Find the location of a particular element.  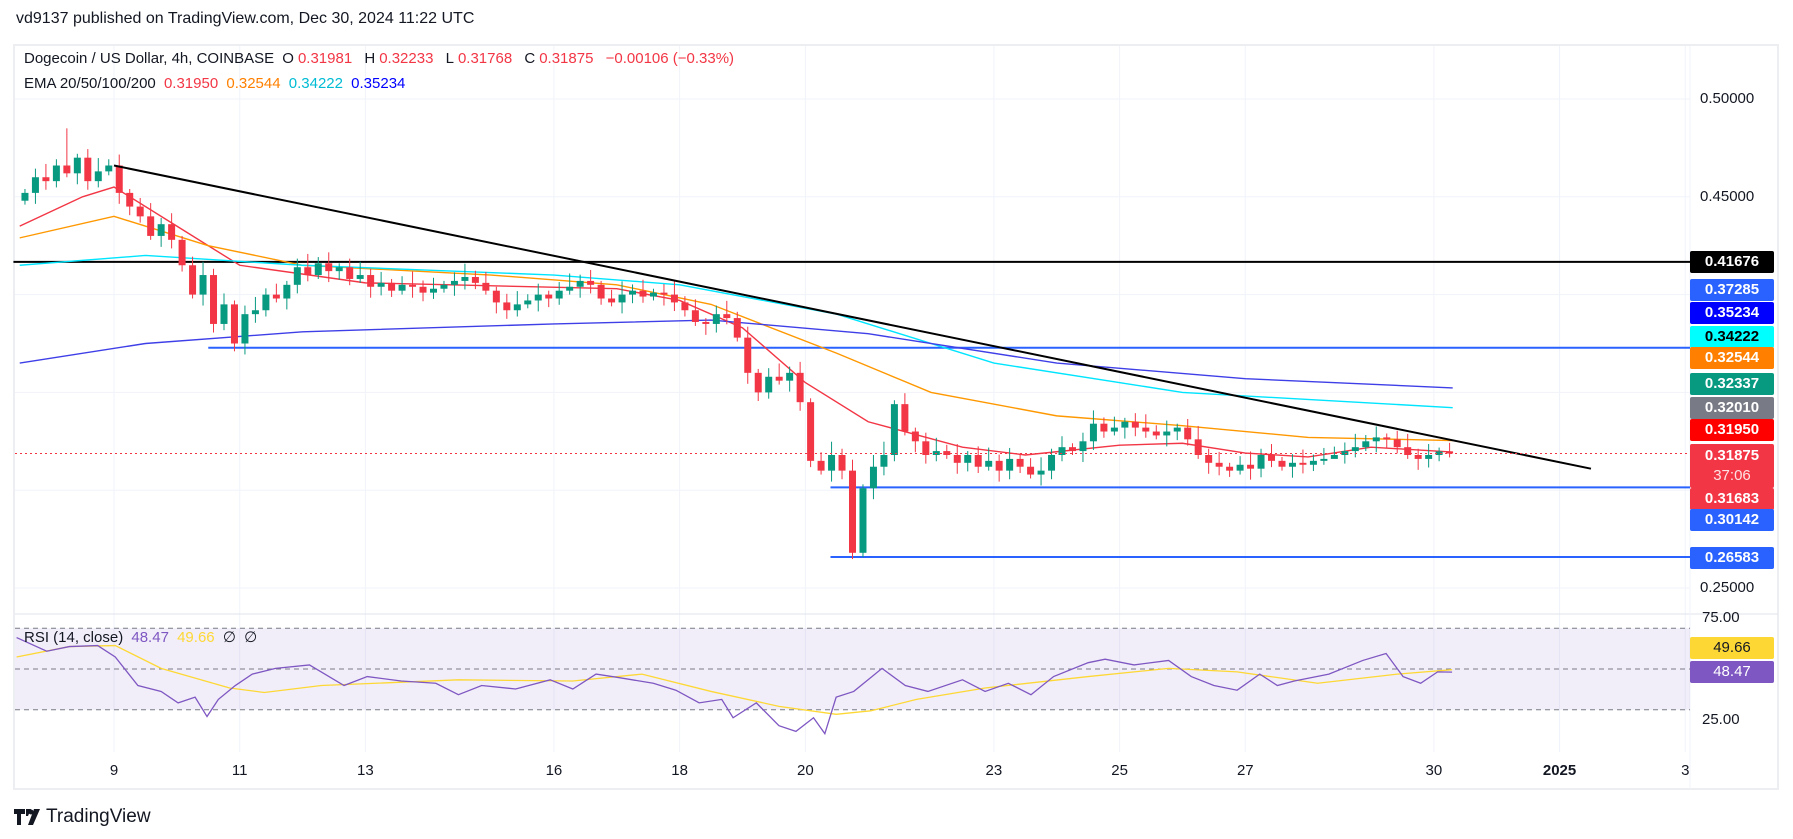

change-value: −0.00106 (−0.33%) is located at coordinates (670, 58).